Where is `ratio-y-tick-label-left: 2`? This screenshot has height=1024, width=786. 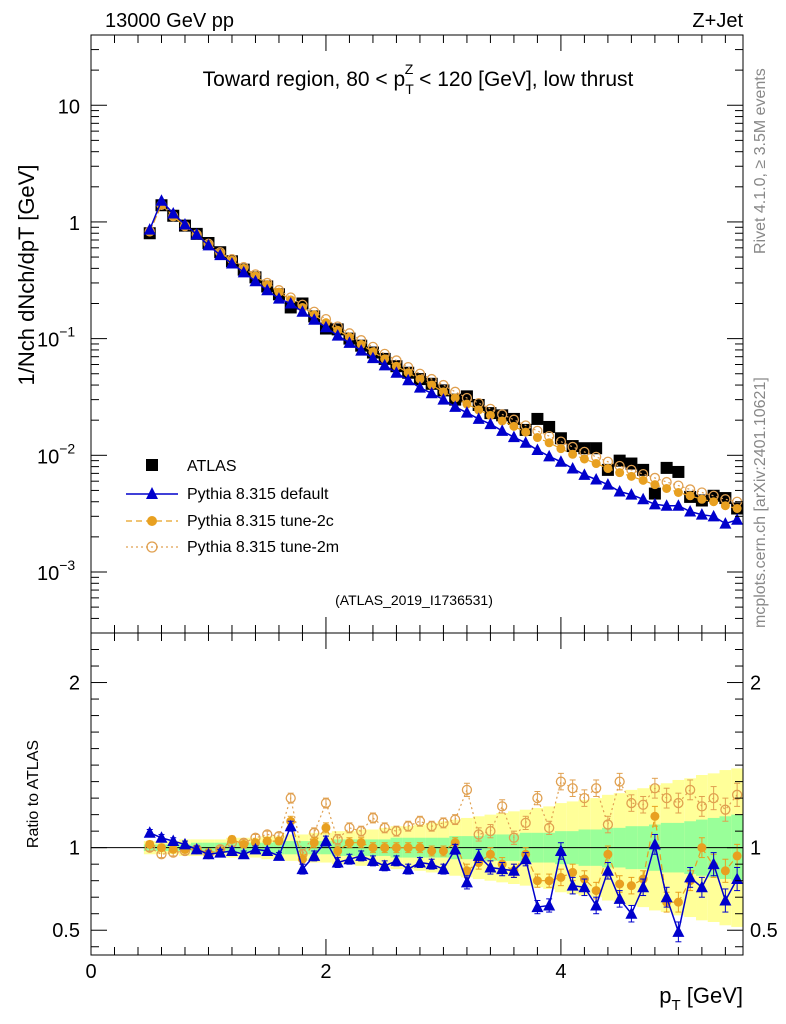 ratio-y-tick-label-left: 2 is located at coordinates (74, 684).